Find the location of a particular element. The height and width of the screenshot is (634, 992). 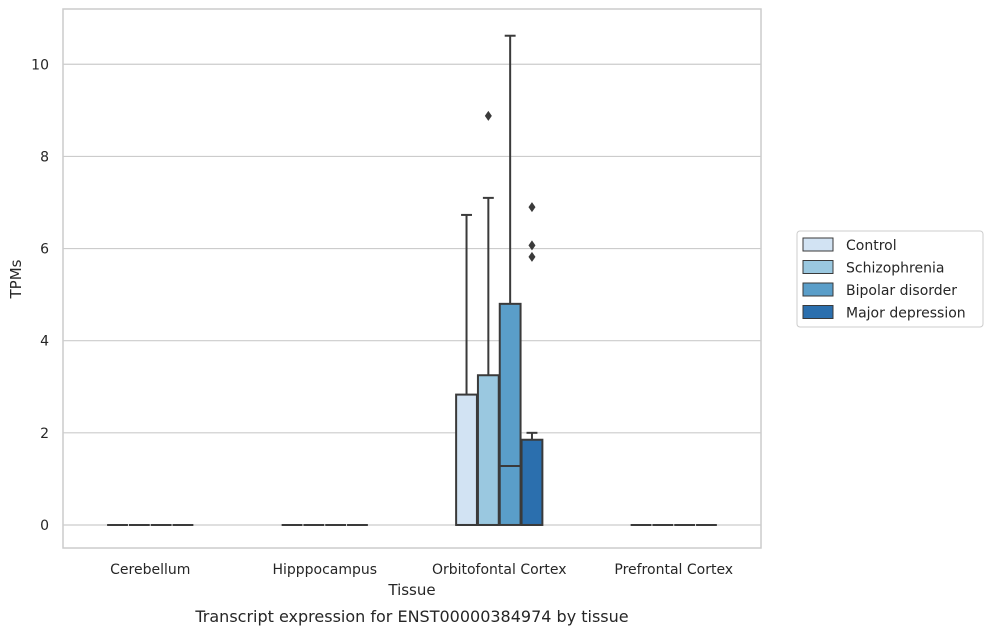

legend-frame is located at coordinates (890, 279).